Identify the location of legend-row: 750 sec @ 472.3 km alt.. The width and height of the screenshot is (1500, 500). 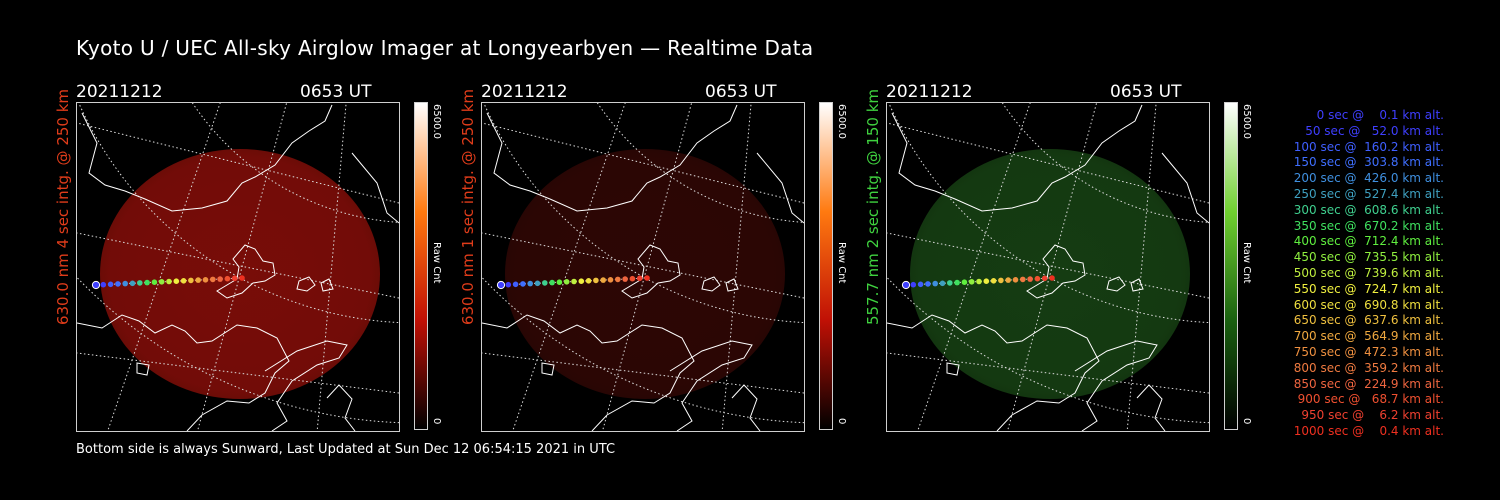
(1366, 351).